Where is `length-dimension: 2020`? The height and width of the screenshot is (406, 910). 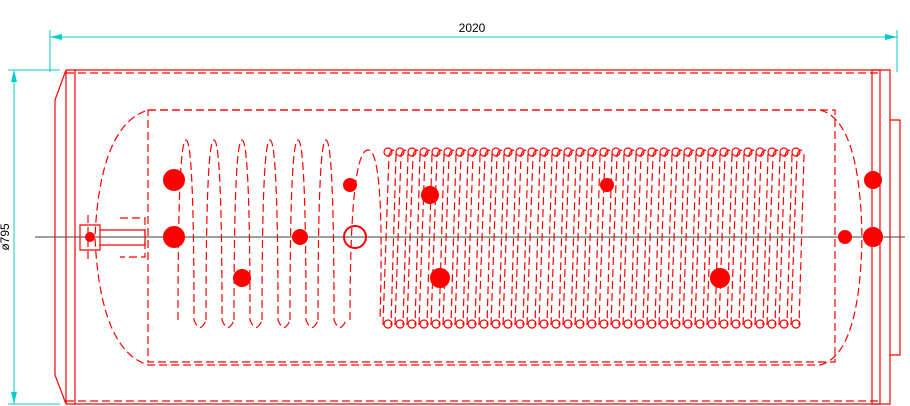 length-dimension: 2020 is located at coordinates (473, 46).